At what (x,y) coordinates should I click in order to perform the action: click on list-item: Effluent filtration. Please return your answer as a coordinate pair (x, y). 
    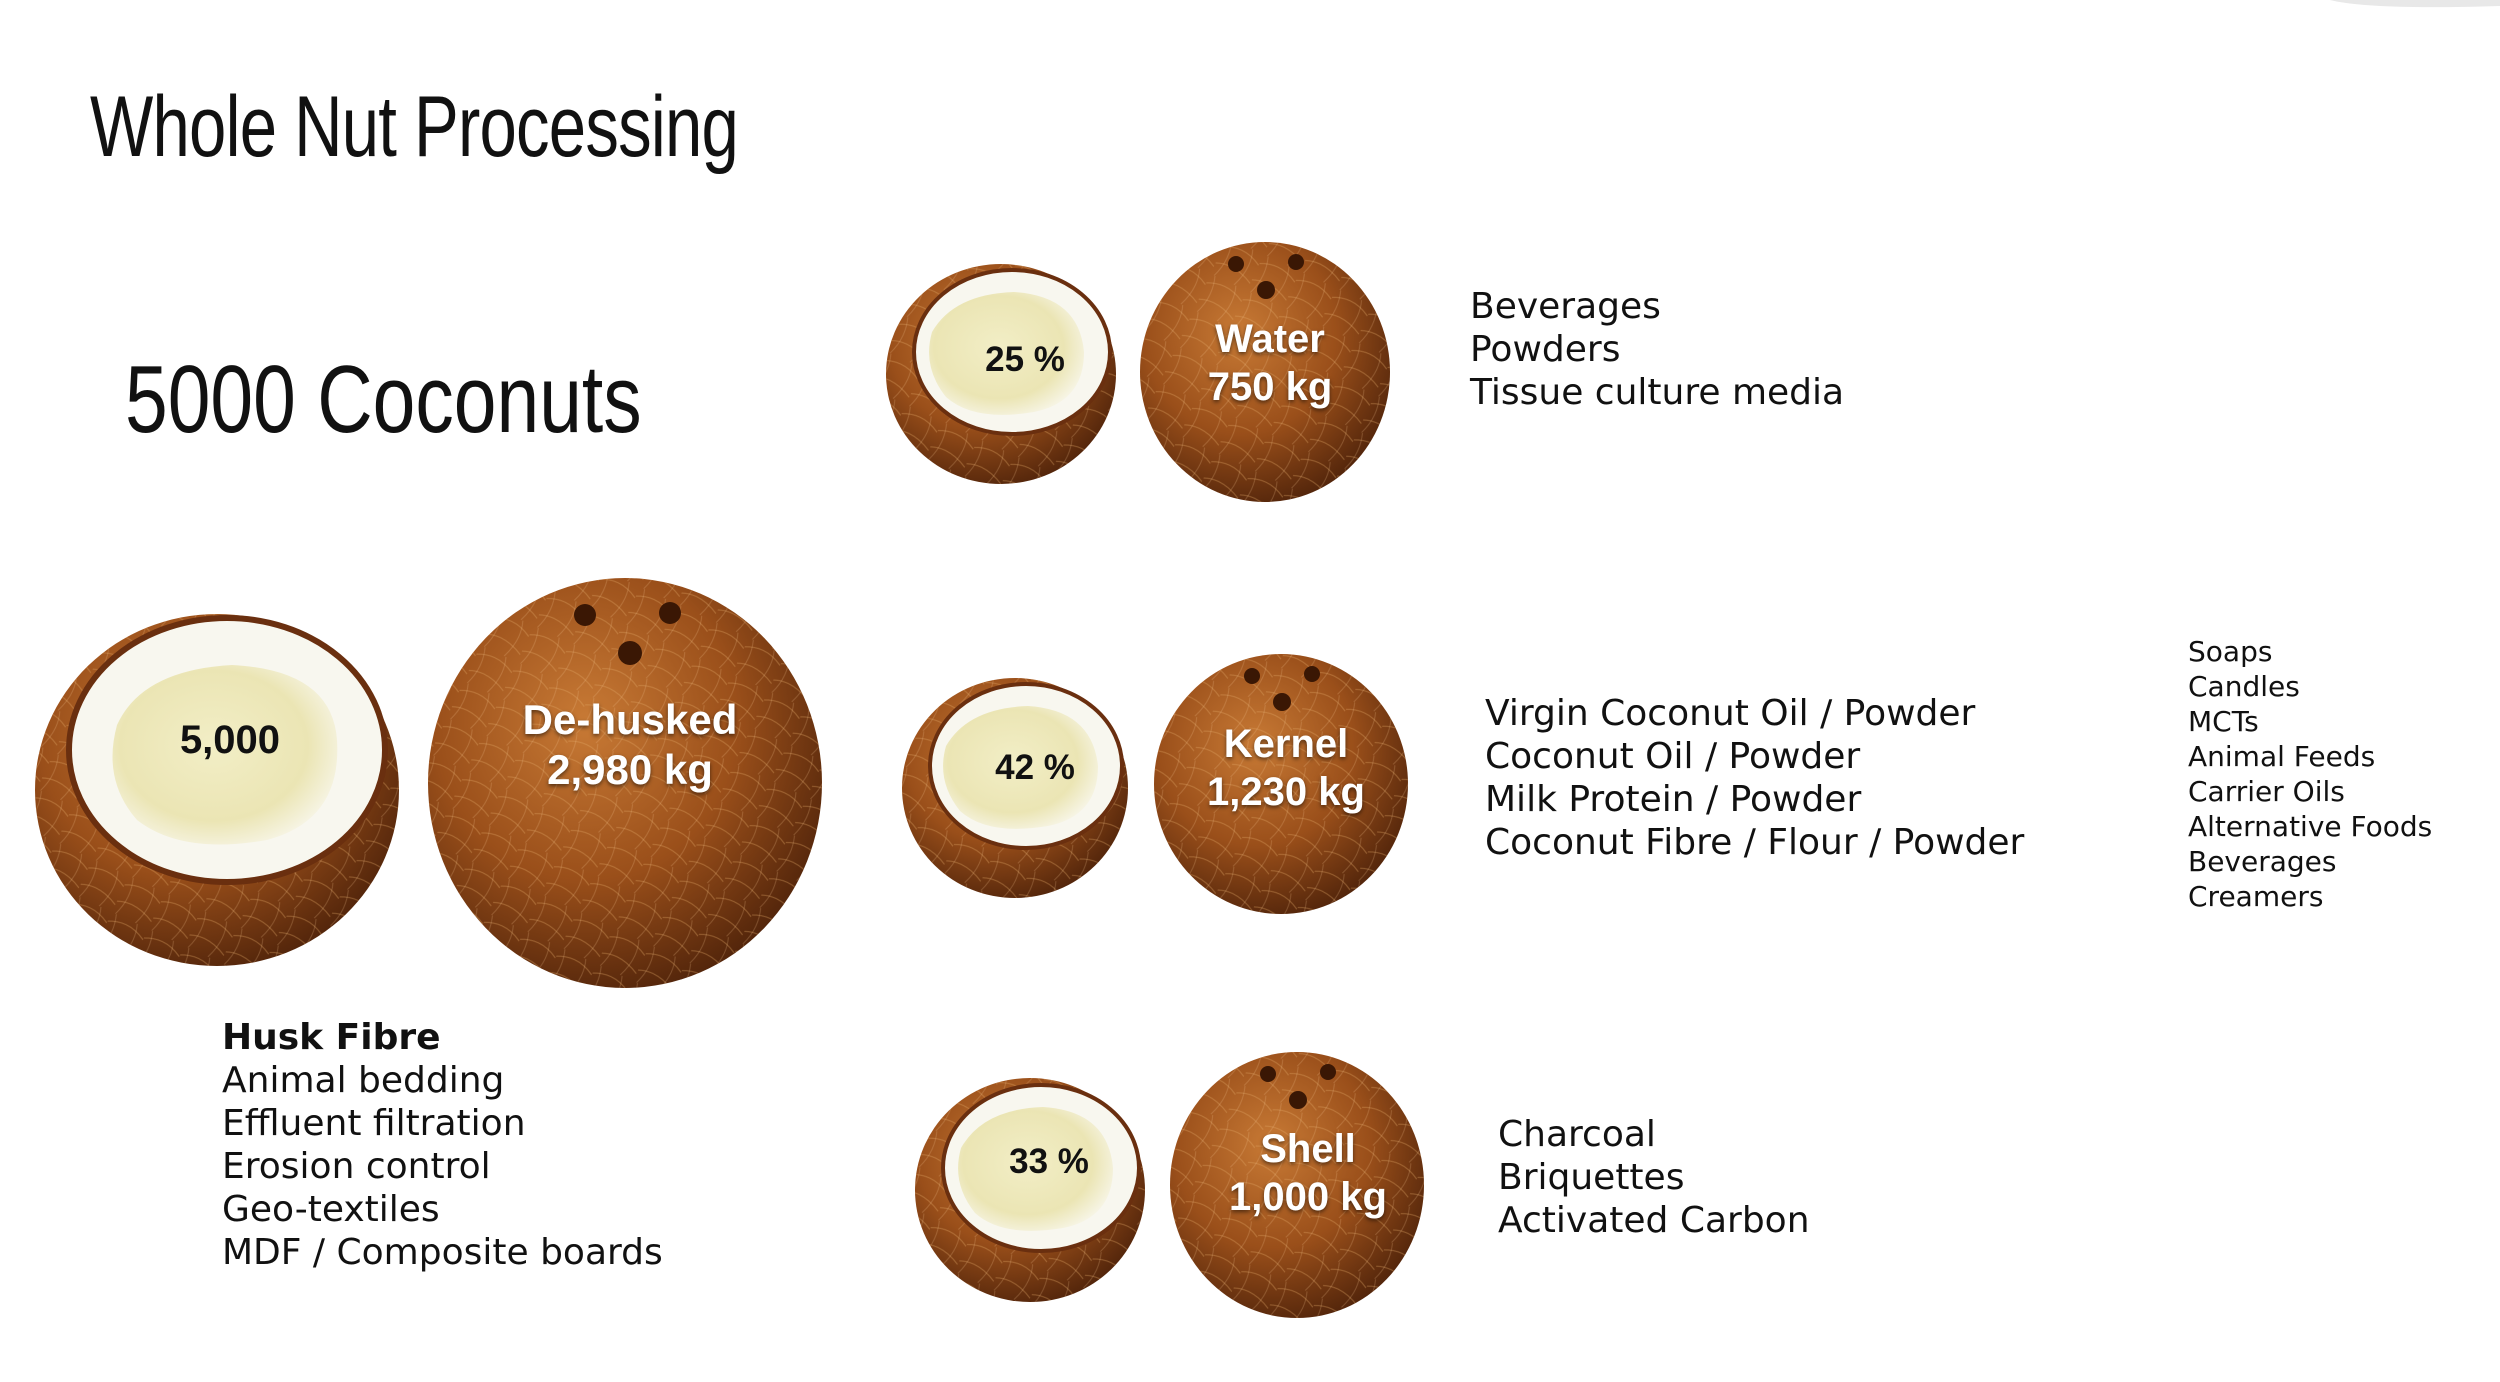
    Looking at the image, I should click on (374, 1123).